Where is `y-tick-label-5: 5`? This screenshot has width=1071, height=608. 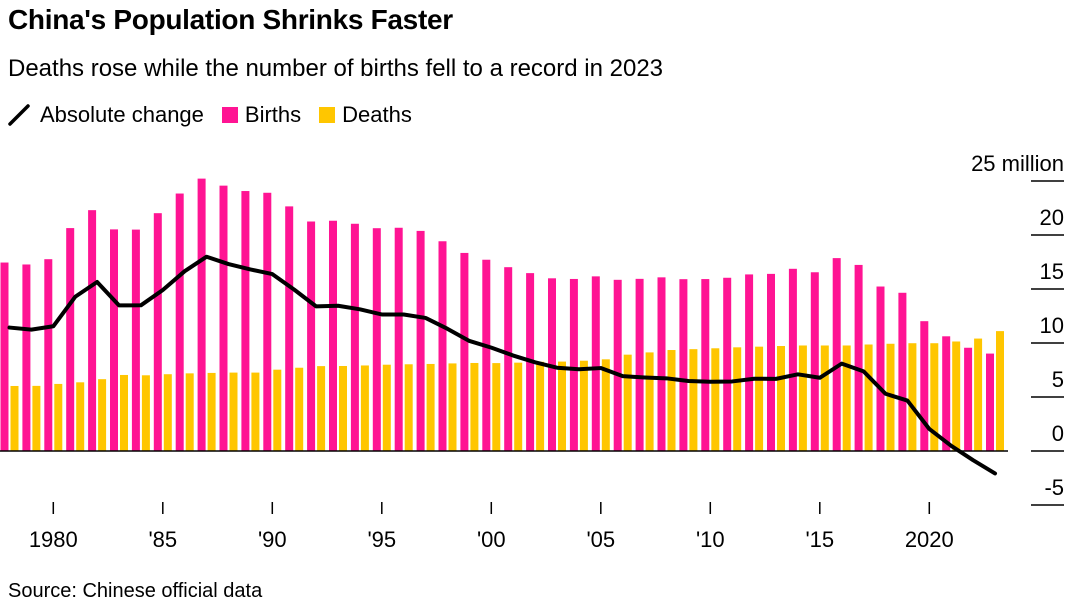
y-tick-label-5: 5 is located at coordinates (1058, 379).